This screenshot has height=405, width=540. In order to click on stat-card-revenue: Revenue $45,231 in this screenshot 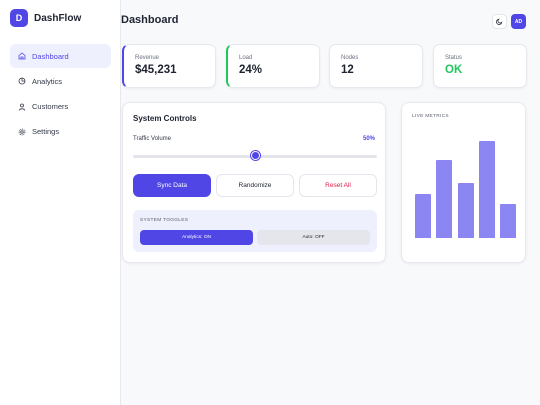, I will do `click(169, 66)`.